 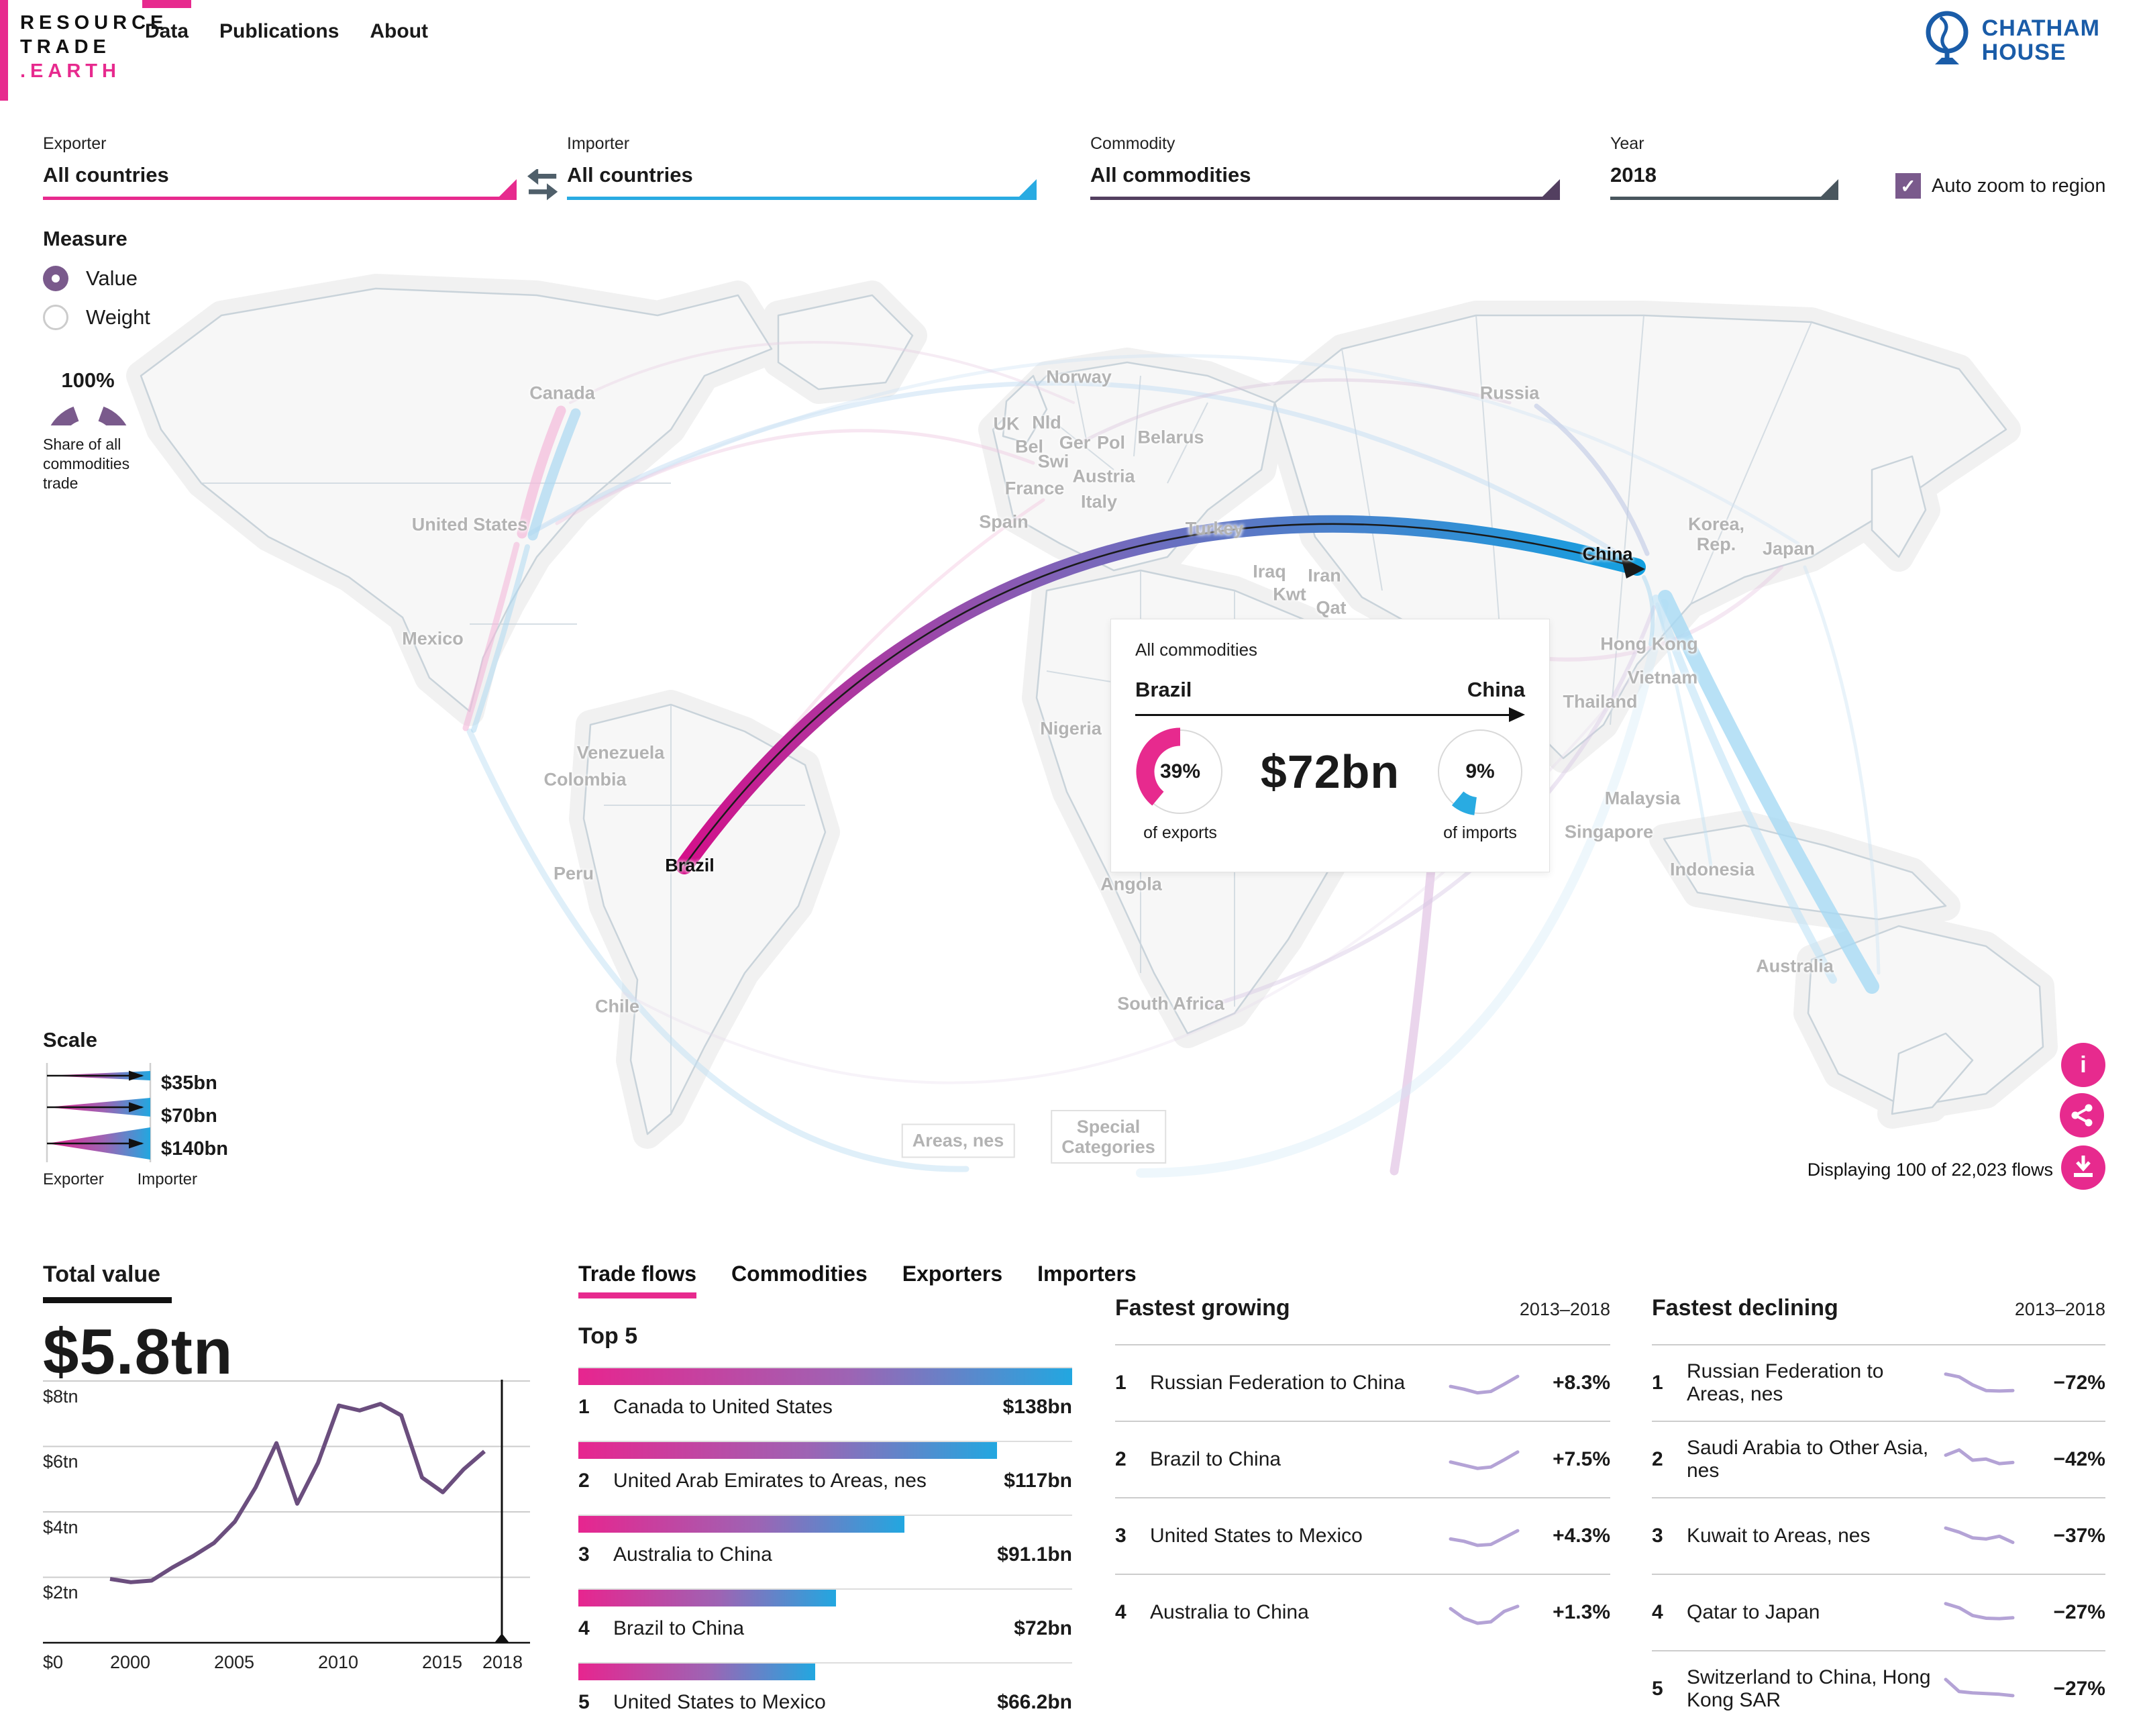 What do you see at coordinates (433, 638) in the screenshot?
I see `map-country-label: Mexico` at bounding box center [433, 638].